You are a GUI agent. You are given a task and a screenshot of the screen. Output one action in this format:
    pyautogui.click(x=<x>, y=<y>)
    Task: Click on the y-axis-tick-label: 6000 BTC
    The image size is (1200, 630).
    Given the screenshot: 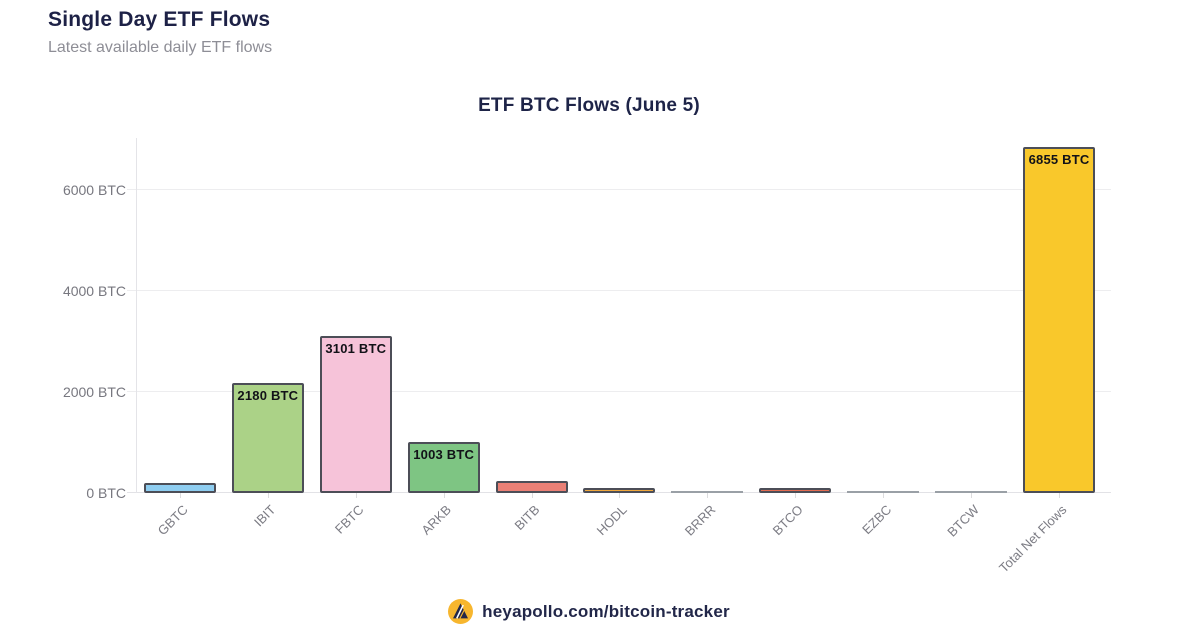 What is the action you would take?
    pyautogui.click(x=94, y=190)
    